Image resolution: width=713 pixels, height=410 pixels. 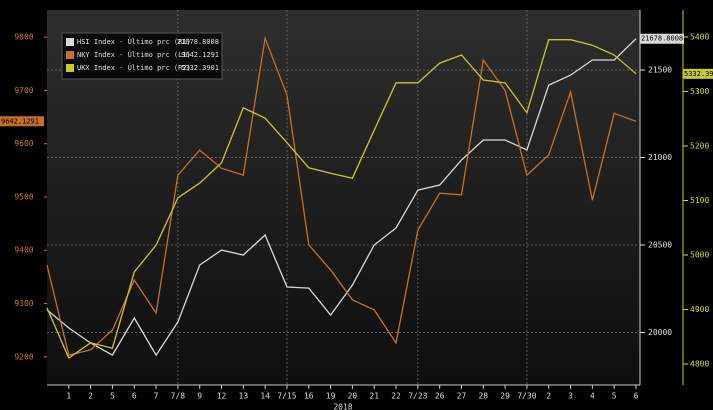 What do you see at coordinates (199, 396) in the screenshot?
I see `x-tick-label: 9` at bounding box center [199, 396].